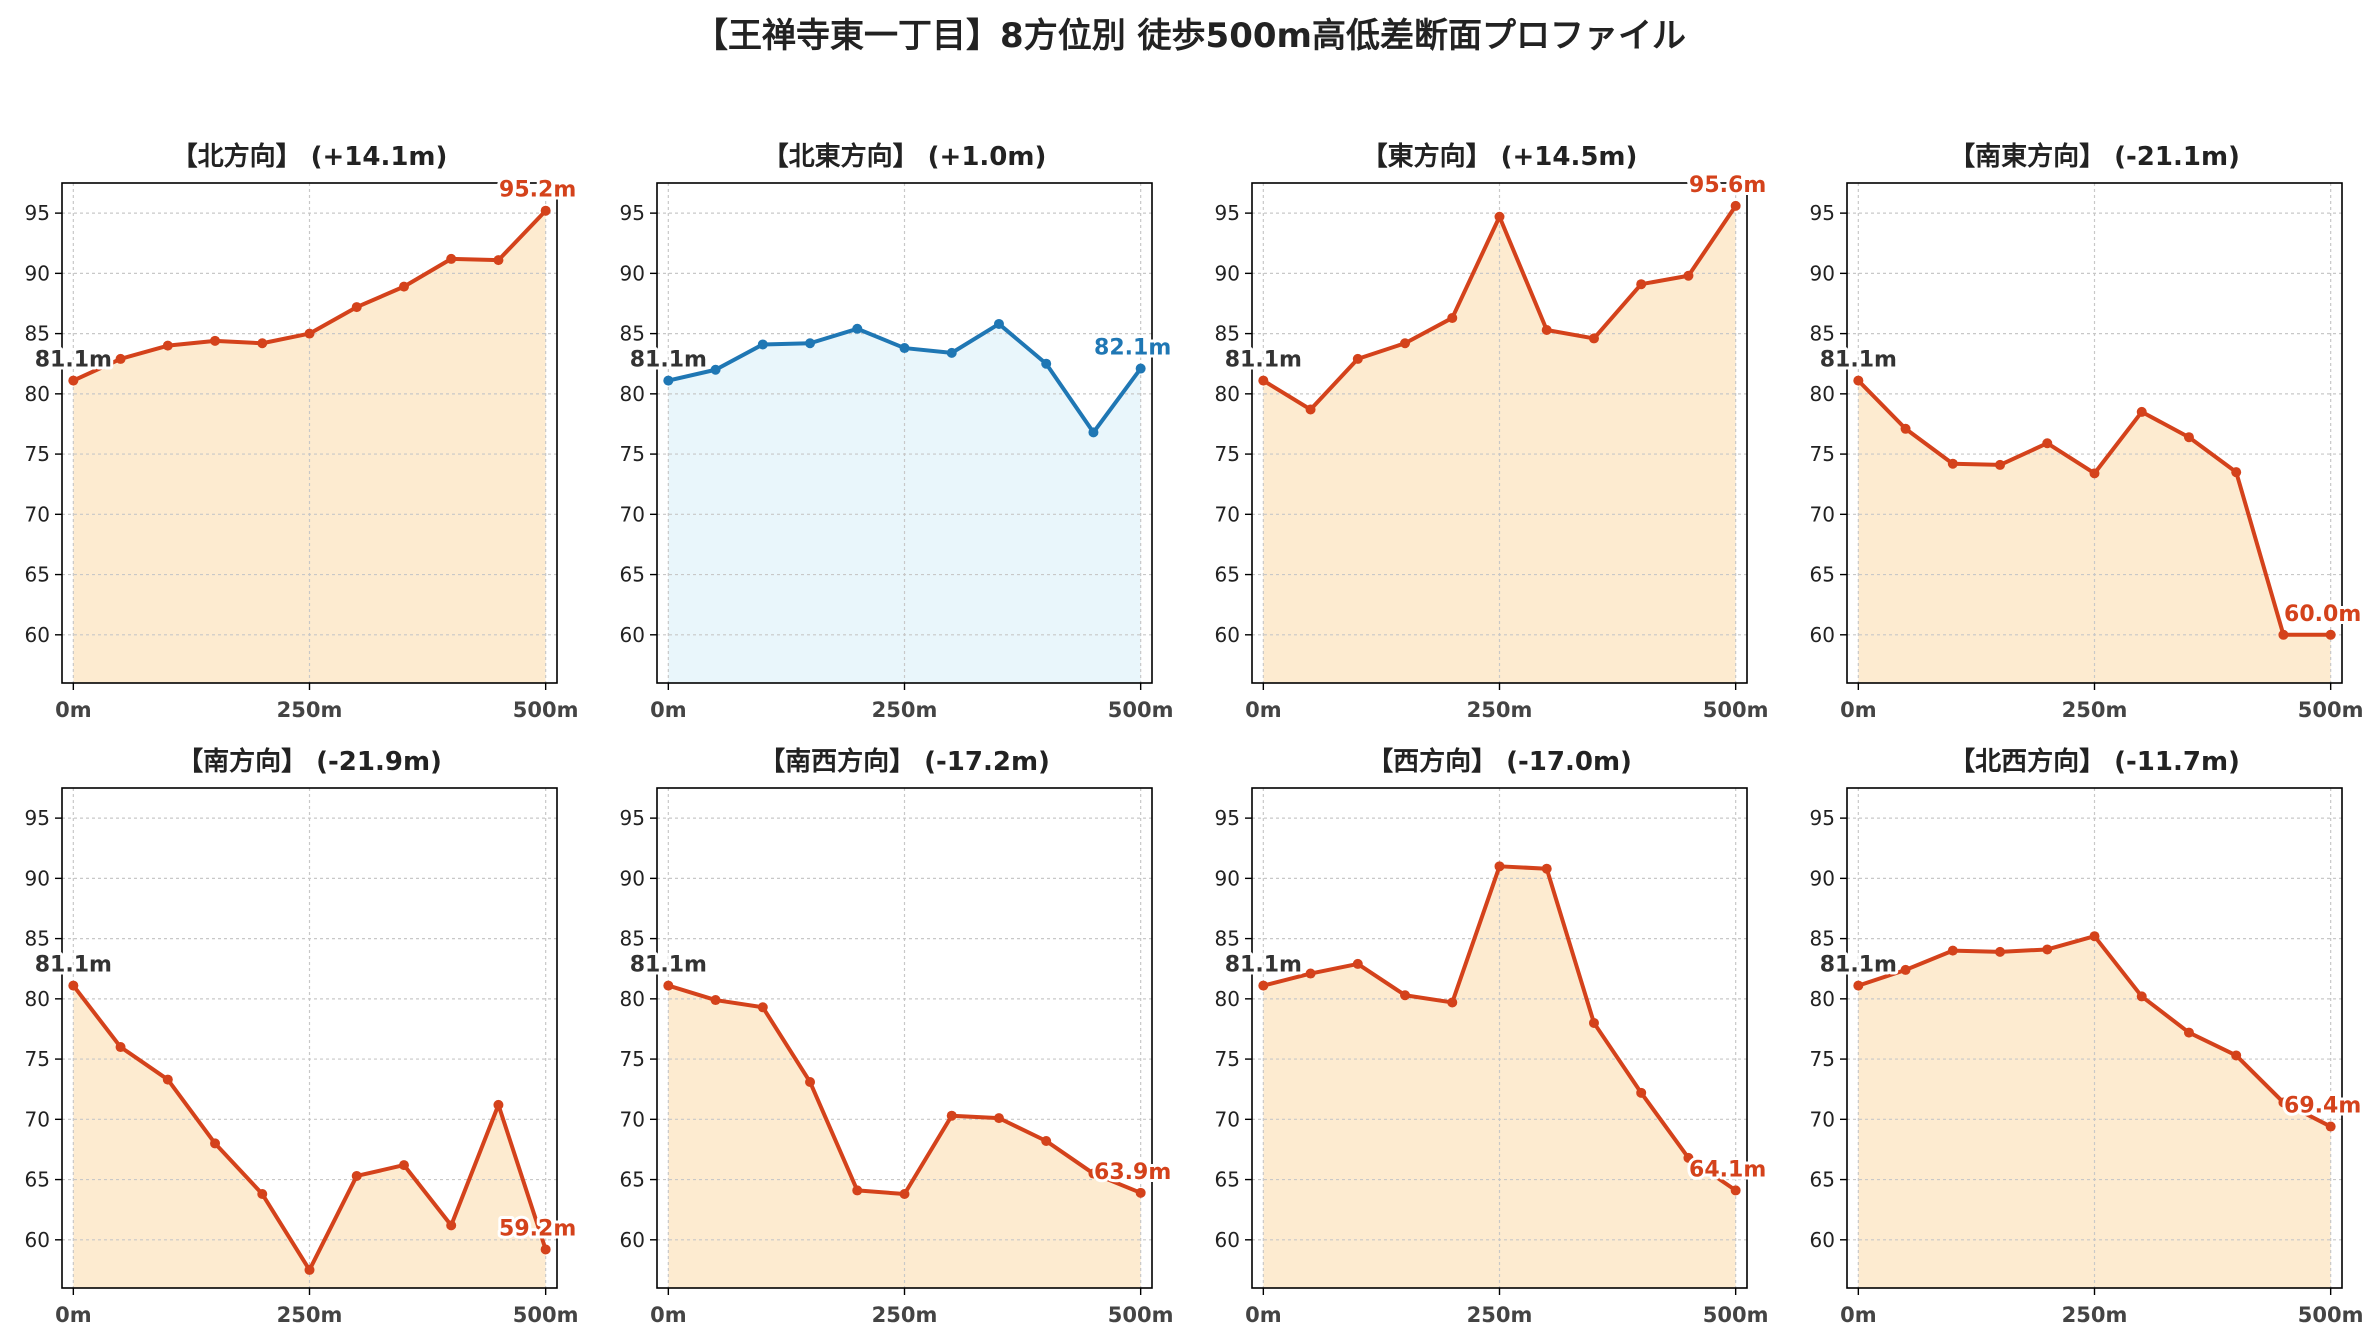 This screenshot has height=1344, width=2380. What do you see at coordinates (904, 761) in the screenshot?
I see `subplot-title: 【南西方向】 (-17.2m)` at bounding box center [904, 761].